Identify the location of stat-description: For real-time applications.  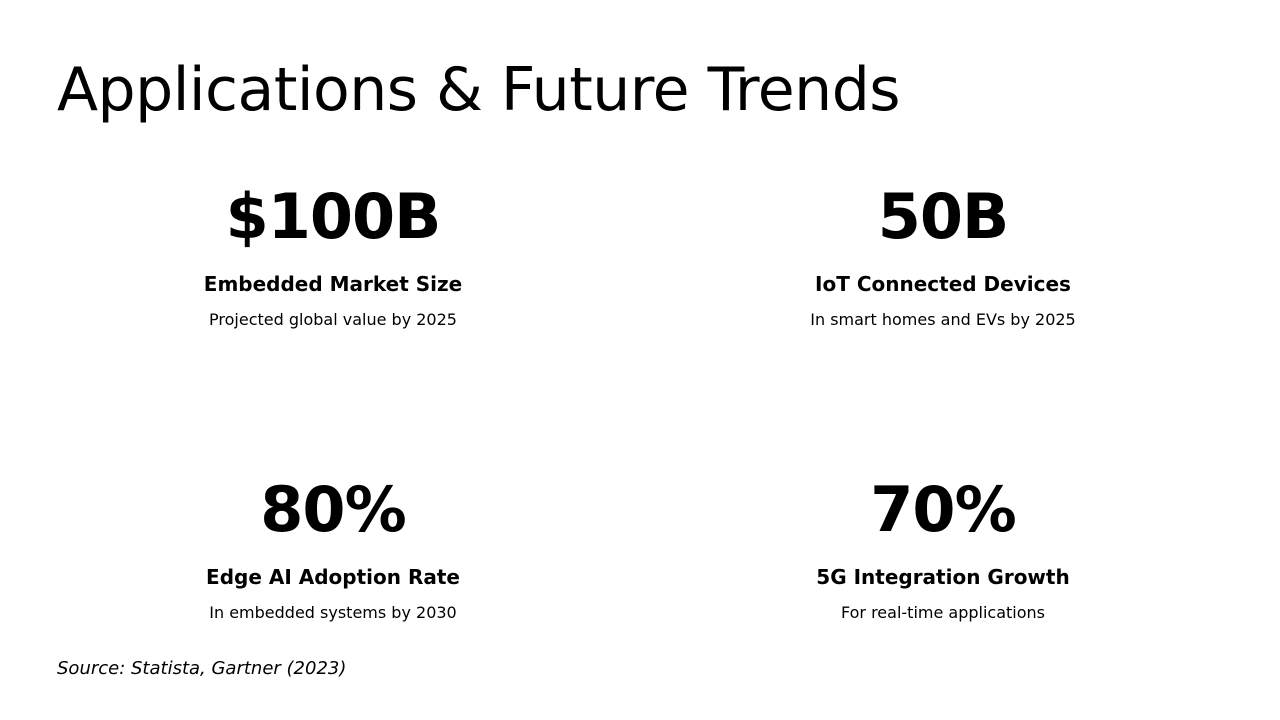
(942, 612).